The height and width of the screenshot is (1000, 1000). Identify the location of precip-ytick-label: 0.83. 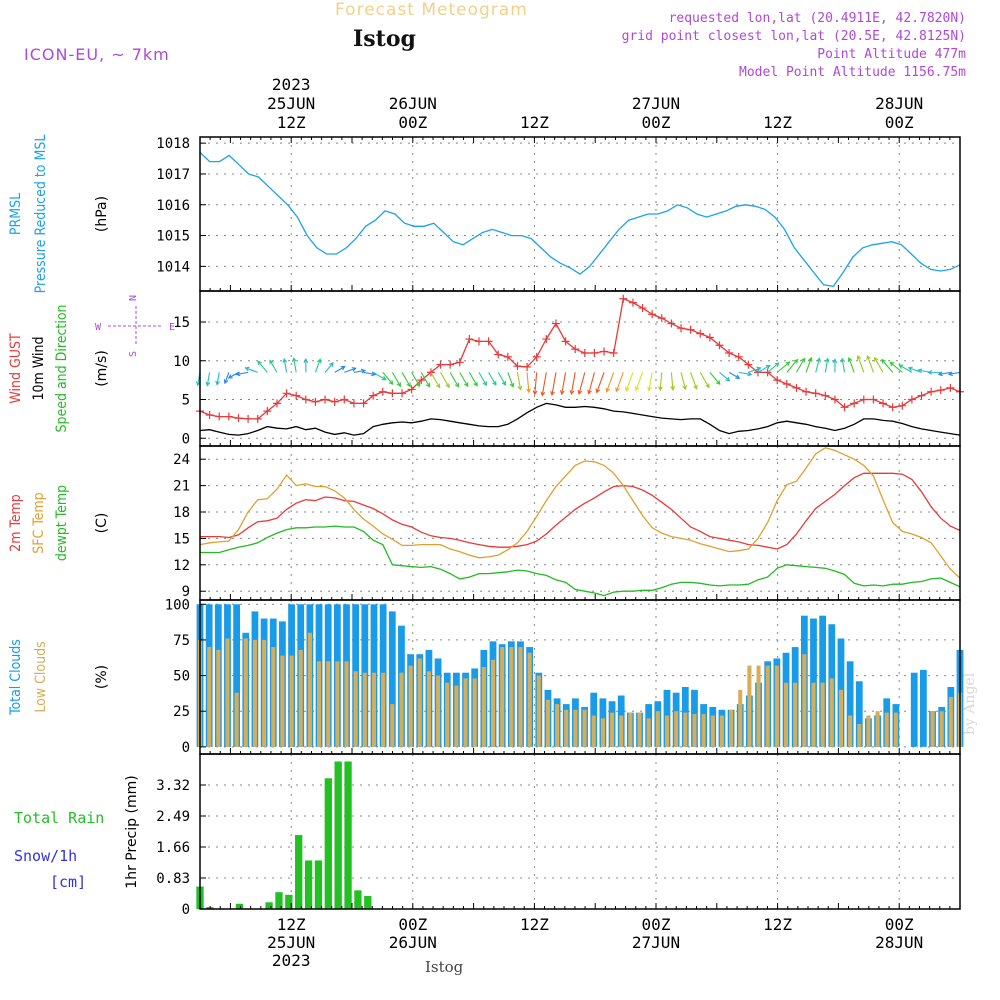
(173, 879).